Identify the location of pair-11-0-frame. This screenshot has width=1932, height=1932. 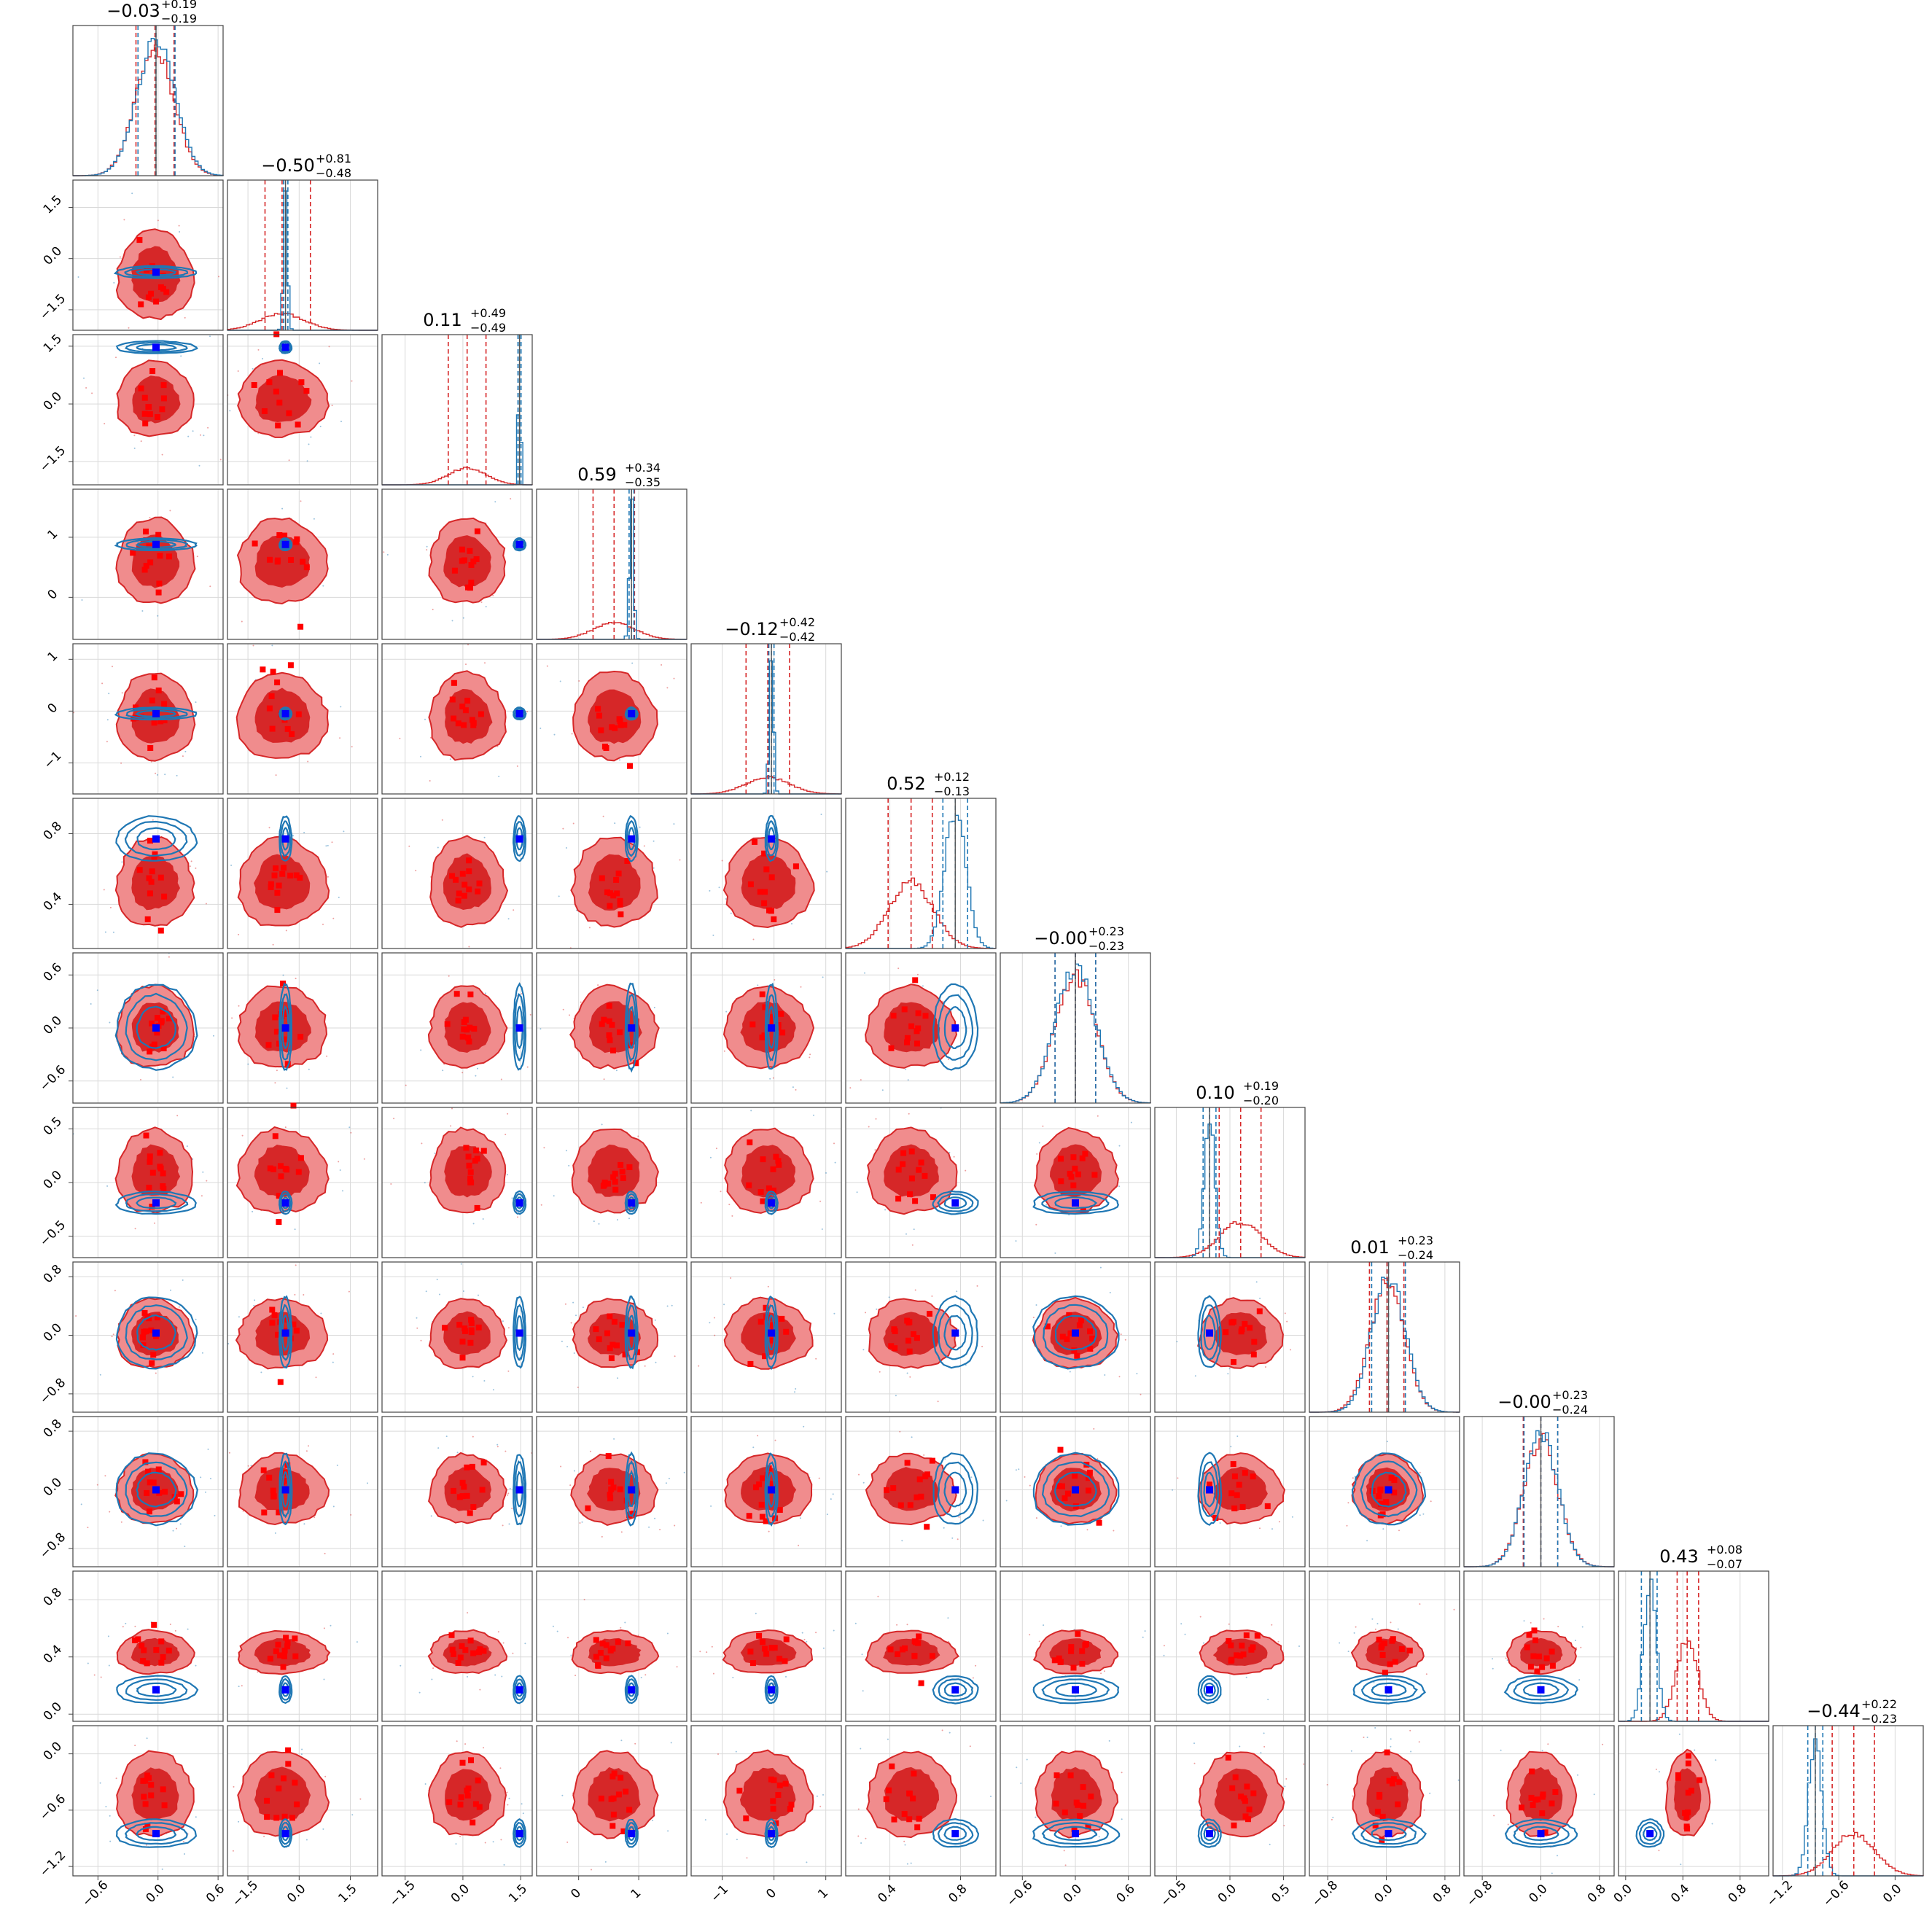
(148, 1801).